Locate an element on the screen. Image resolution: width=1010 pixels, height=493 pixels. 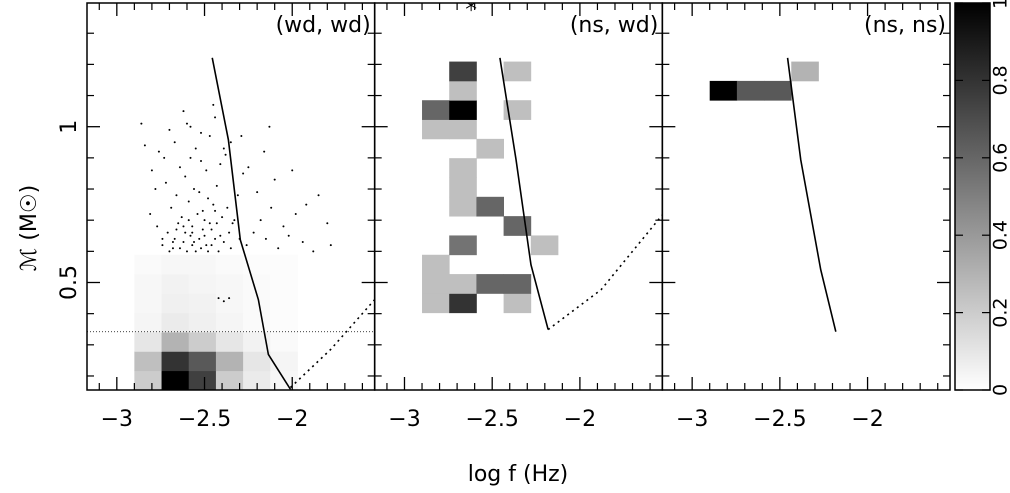
x-tick-label: −3 is located at coordinates (692, 419).